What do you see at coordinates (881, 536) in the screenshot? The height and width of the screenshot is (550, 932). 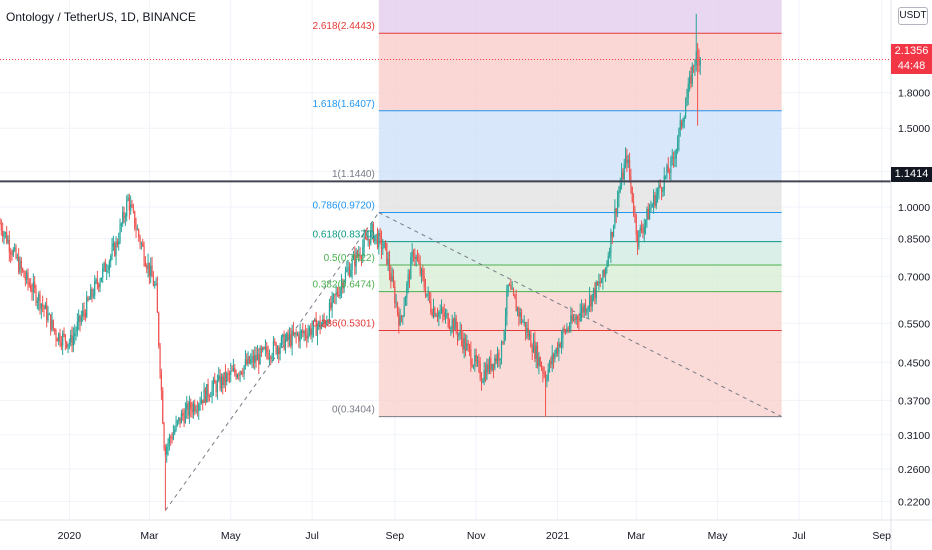 I see `time-tick-label: Sep` at bounding box center [881, 536].